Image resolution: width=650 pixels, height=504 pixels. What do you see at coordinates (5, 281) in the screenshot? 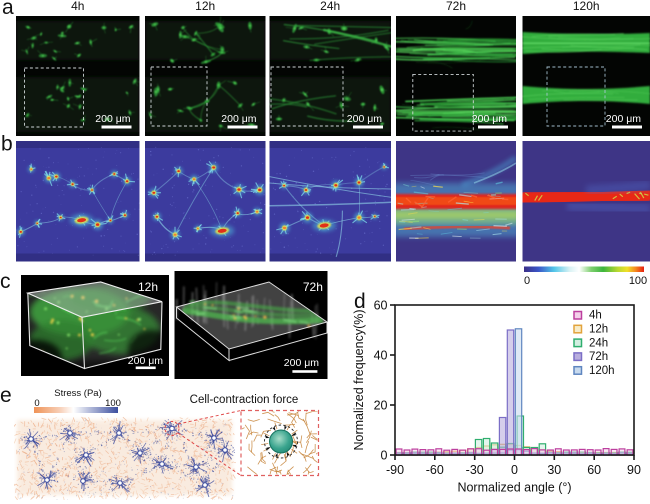
I see `svg-text: c` at bounding box center [5, 281].